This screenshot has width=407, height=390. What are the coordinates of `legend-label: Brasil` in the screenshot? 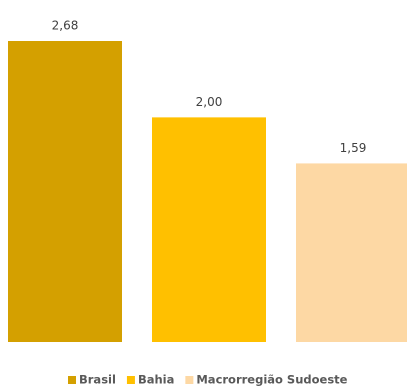 It's located at (97, 380).